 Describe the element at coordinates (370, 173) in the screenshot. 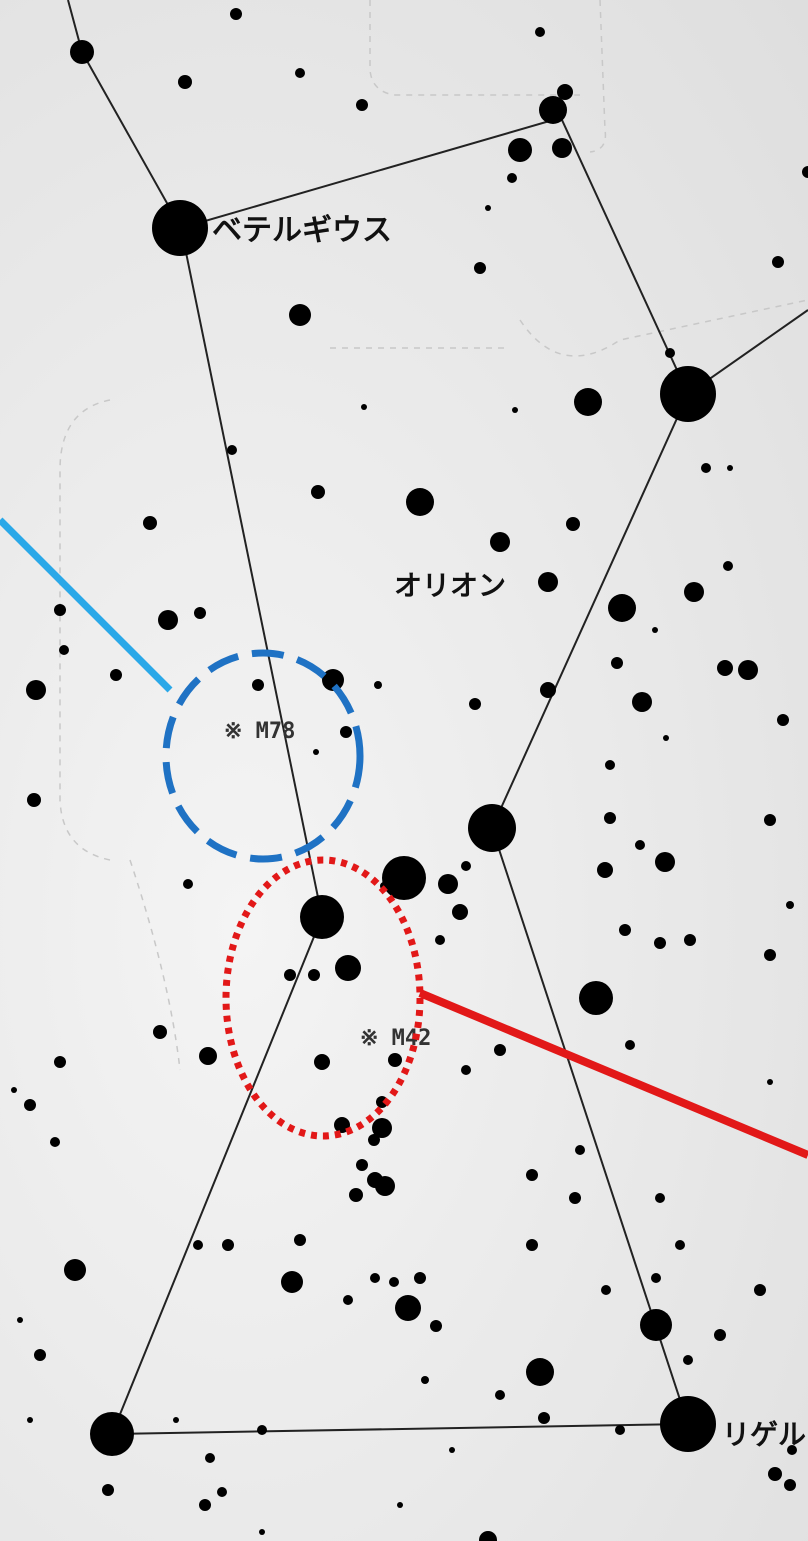

I see `line-shoulders` at that location.